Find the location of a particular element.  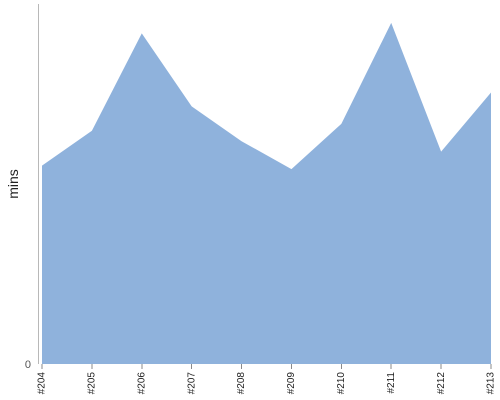

axis-labels: mins is located at coordinates (13, 184).